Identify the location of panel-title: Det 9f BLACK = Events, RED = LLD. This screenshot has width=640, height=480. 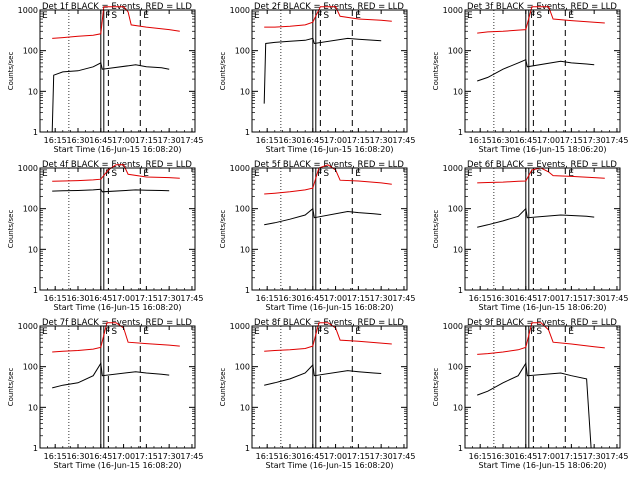
(542, 323).